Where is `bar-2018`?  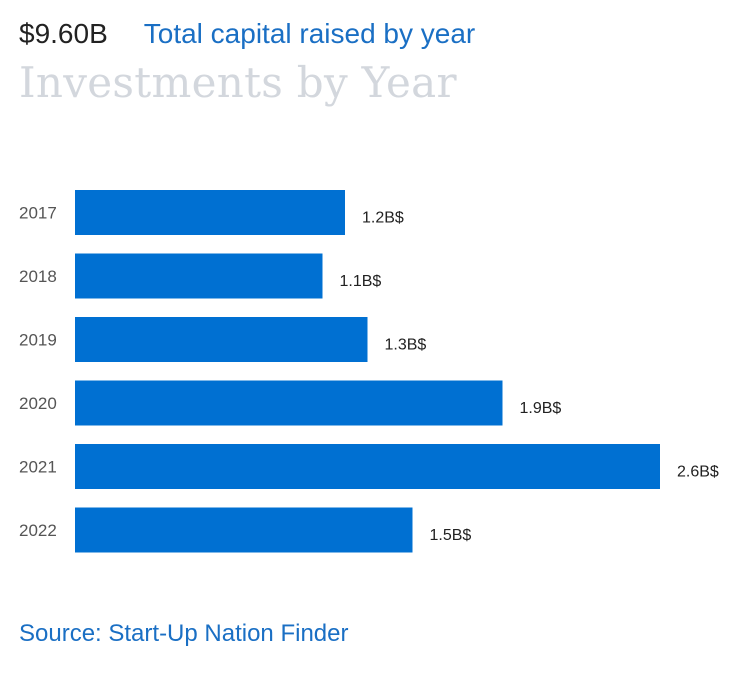
bar-2018 is located at coordinates (199, 276).